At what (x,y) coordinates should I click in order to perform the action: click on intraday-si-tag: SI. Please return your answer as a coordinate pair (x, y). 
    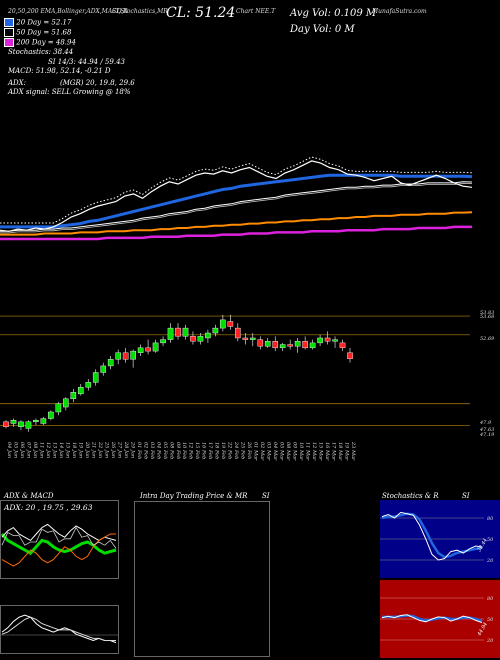
    Looking at the image, I should click on (266, 496).